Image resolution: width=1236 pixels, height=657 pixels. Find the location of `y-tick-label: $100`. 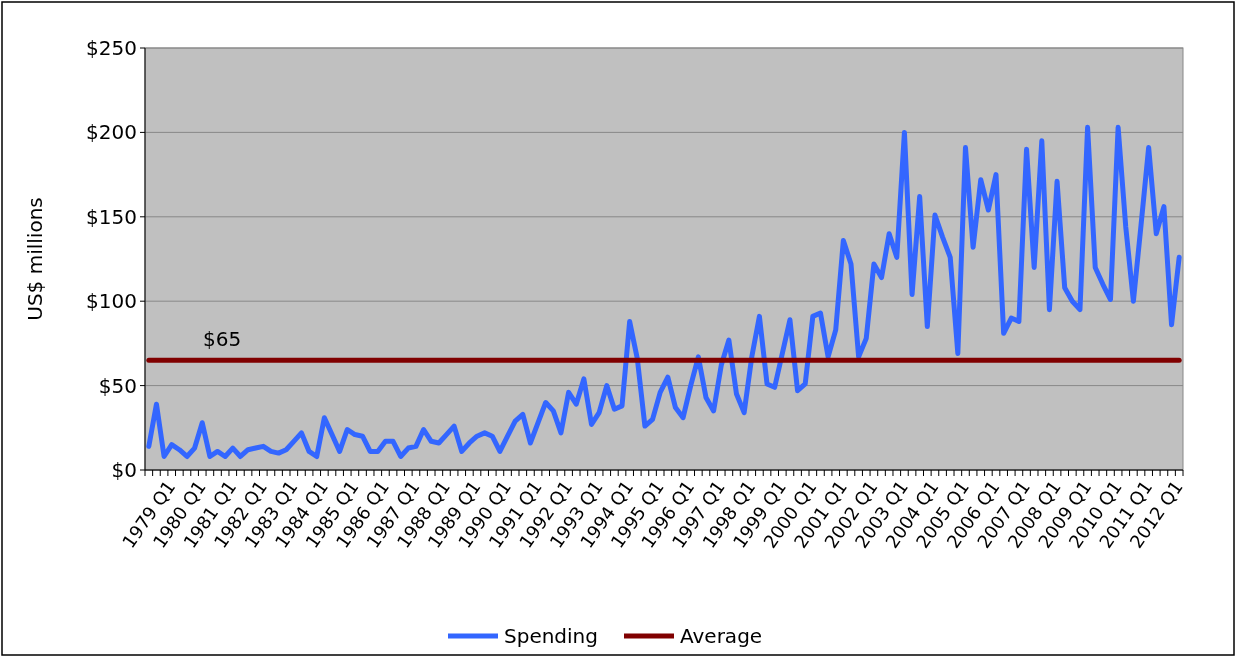

y-tick-label: $100 is located at coordinates (111, 301).